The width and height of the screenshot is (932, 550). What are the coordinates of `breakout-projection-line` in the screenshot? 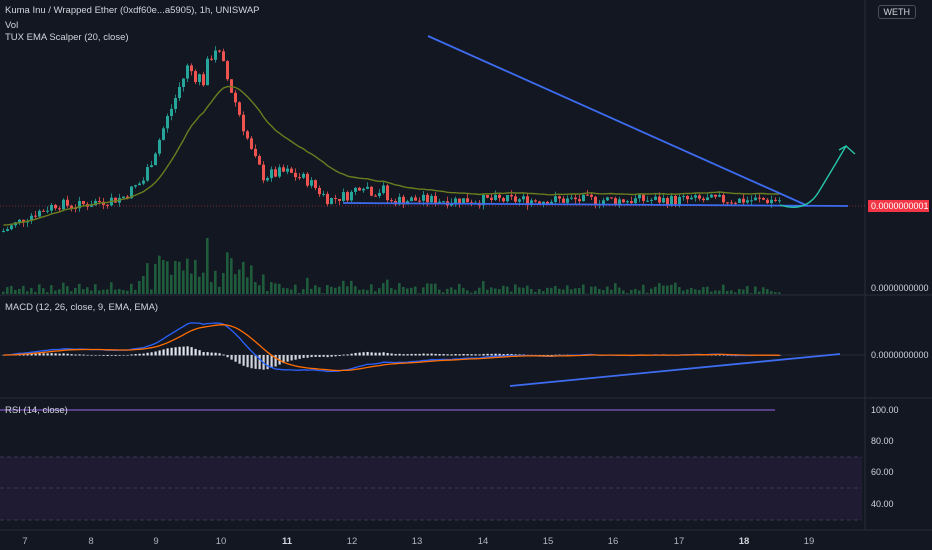 It's located at (813, 176).